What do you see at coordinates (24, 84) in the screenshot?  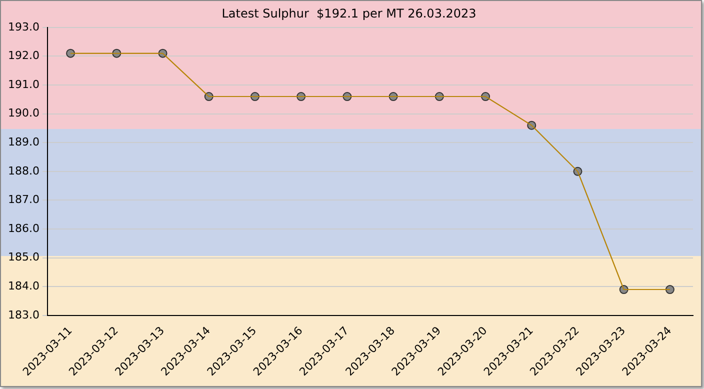 I see `y-tick-label: 191.0` at bounding box center [24, 84].